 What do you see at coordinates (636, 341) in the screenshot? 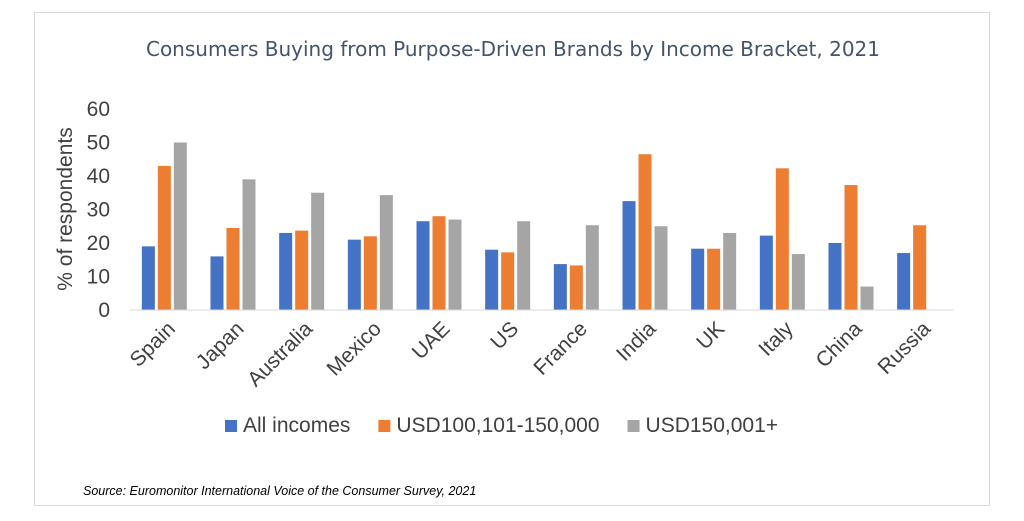
I see `x-tick-label: India` at bounding box center [636, 341].